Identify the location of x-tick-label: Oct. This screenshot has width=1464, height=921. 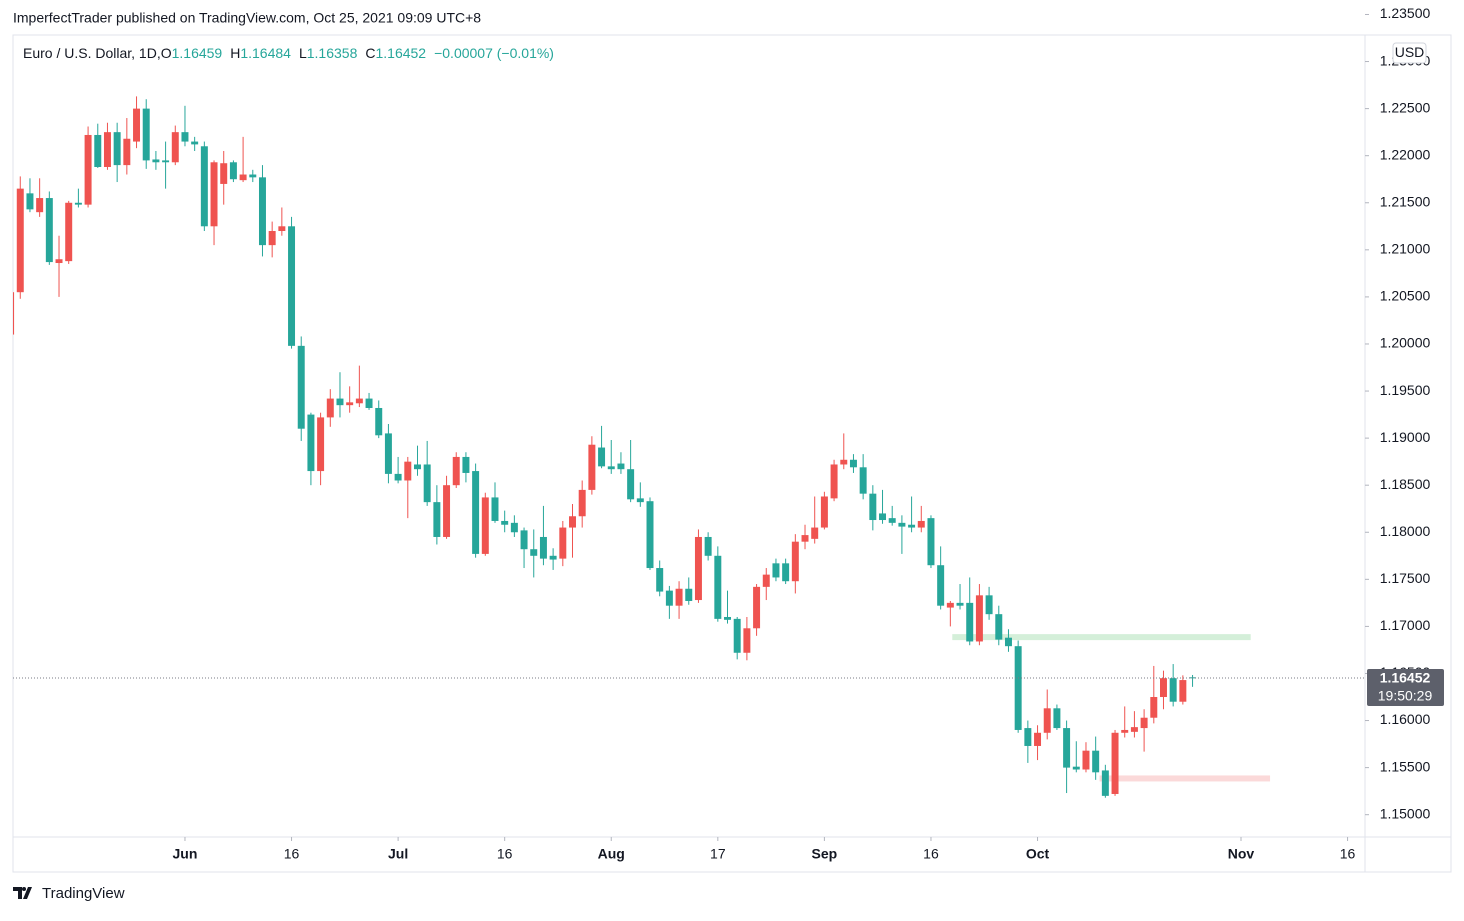
(1038, 854).